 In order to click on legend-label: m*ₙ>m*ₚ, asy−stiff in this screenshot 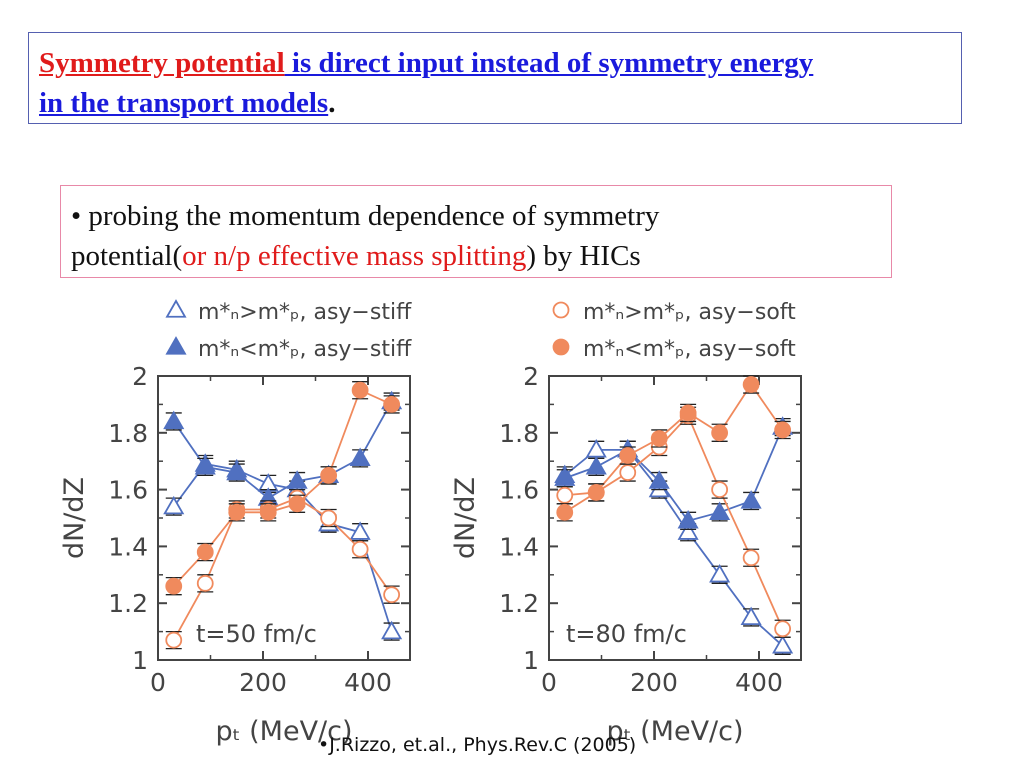, I will do `click(305, 312)`.